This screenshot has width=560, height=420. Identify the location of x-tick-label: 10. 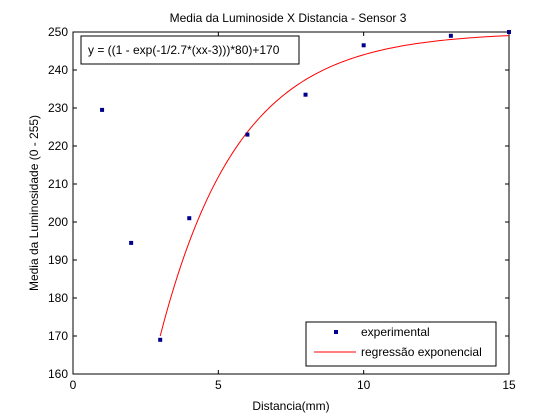
(364, 385).